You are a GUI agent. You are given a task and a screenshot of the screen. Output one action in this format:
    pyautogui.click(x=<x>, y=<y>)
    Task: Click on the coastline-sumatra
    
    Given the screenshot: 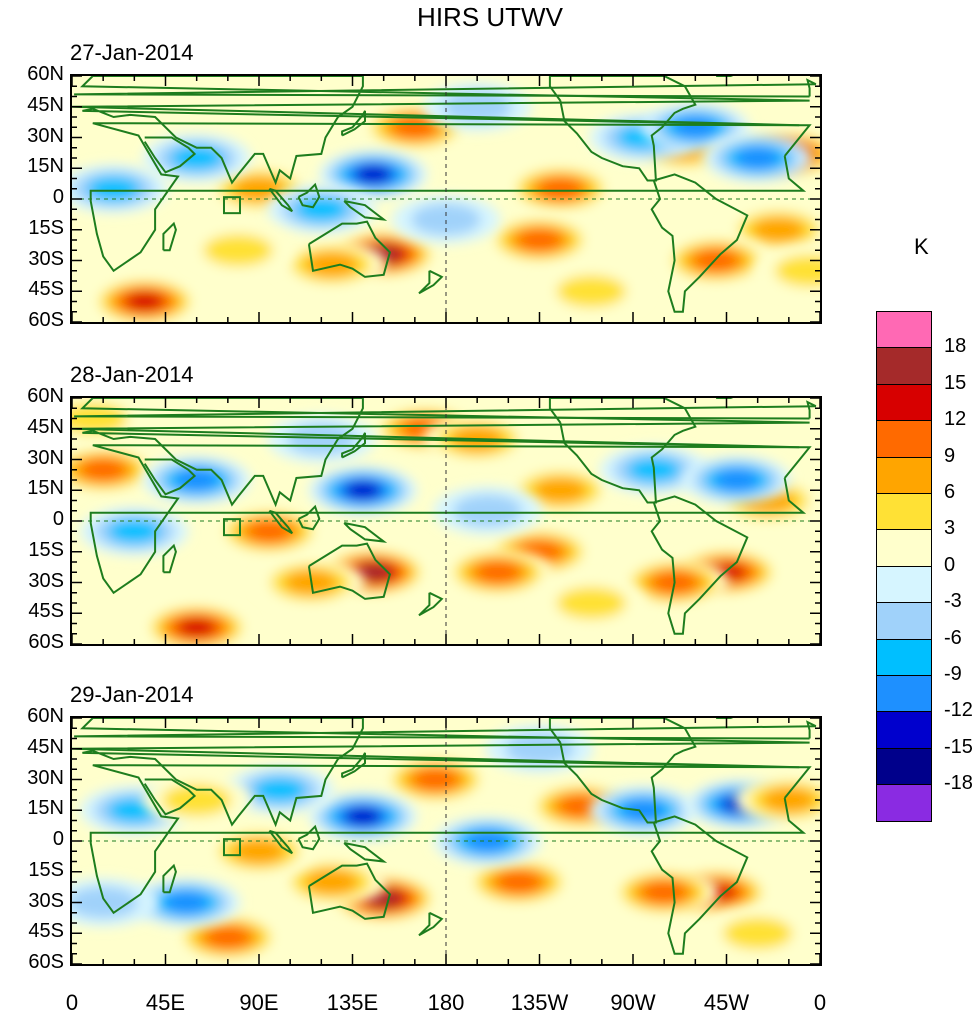 What is the action you would take?
    pyautogui.click(x=281, y=522)
    